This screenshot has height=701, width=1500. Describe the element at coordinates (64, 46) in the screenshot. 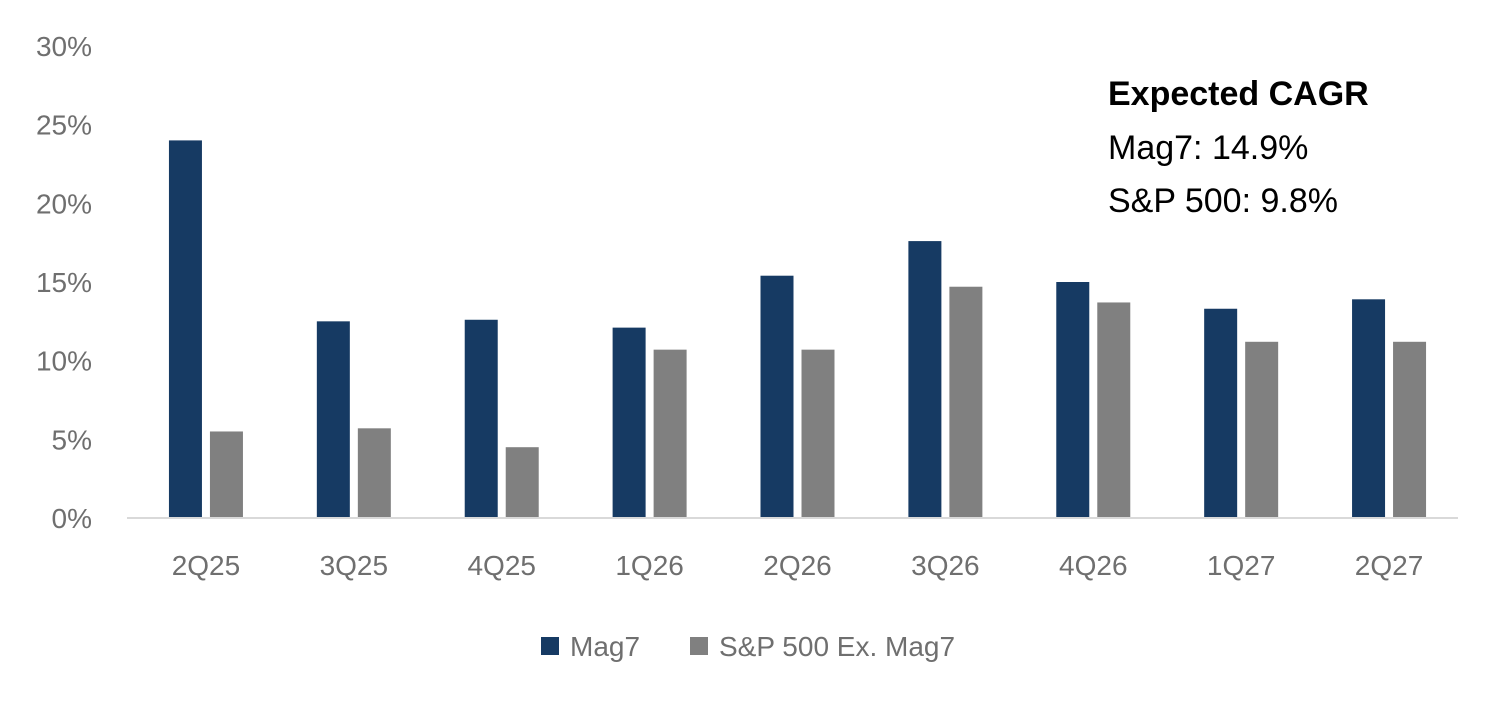

I see `y-tick-label: 30%` at that location.